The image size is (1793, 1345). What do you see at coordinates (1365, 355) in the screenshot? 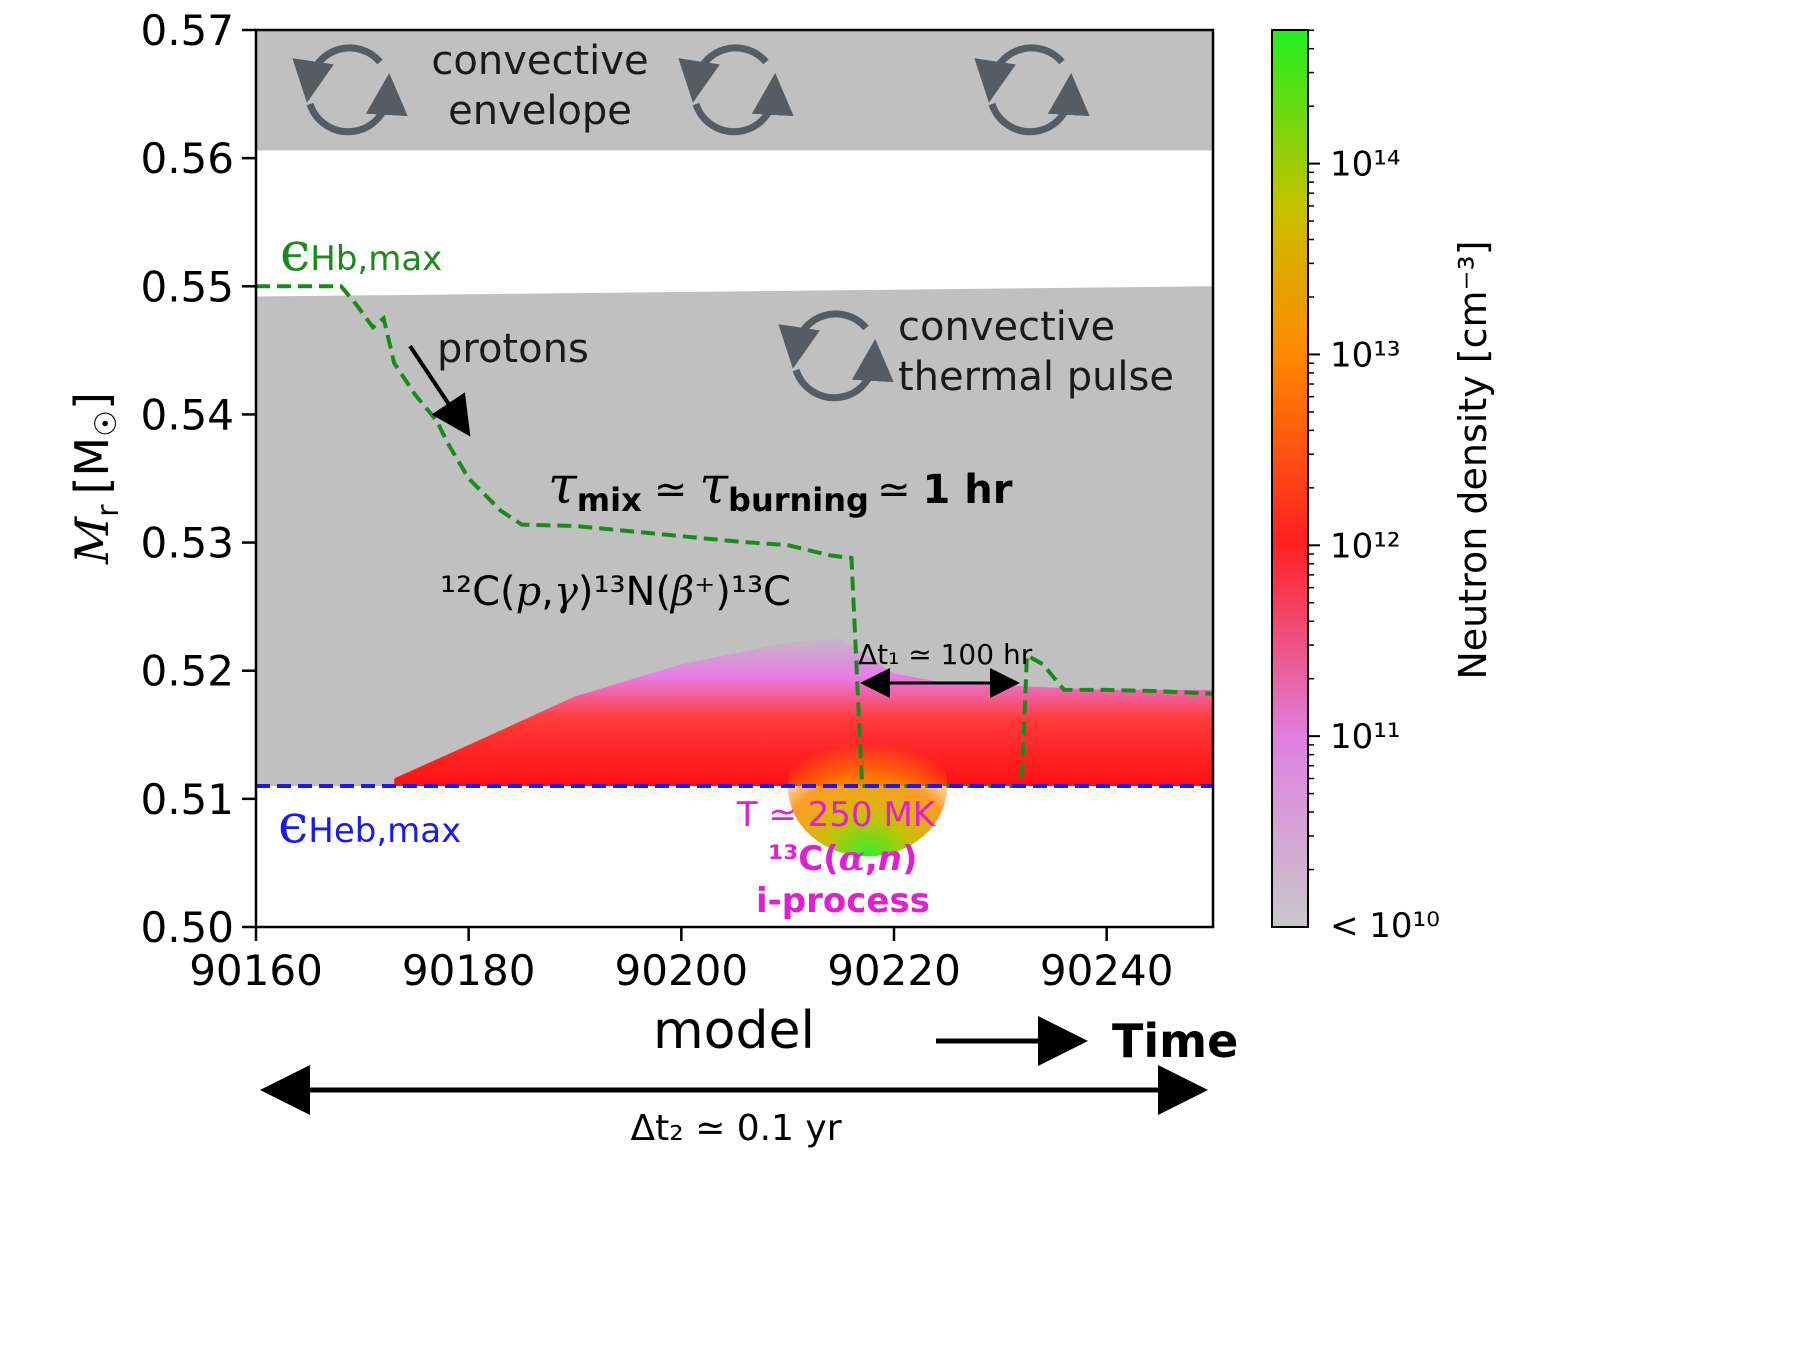
I see `colorbar-tick-label: 10¹³` at bounding box center [1365, 355].